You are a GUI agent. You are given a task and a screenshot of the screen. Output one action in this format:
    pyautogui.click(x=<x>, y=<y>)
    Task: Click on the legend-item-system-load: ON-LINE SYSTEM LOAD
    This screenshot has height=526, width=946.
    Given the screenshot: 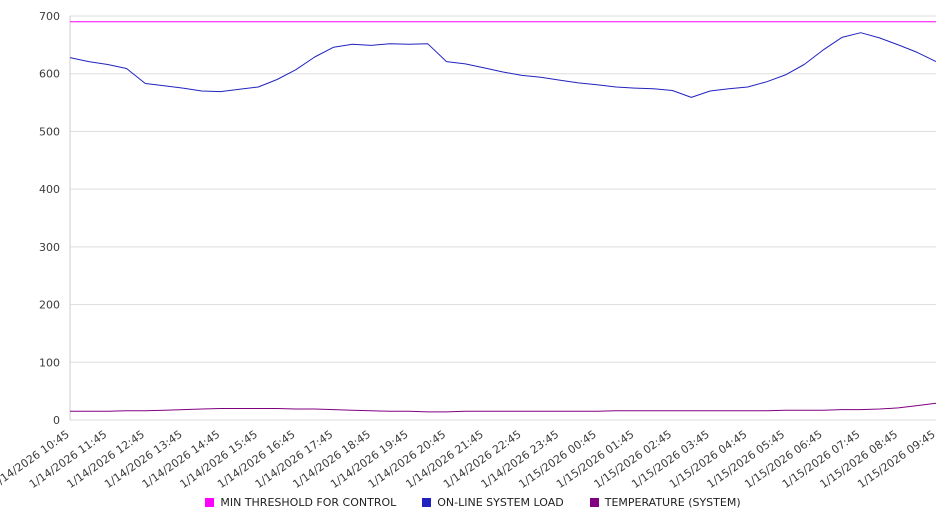 What is the action you would take?
    pyautogui.click(x=493, y=502)
    